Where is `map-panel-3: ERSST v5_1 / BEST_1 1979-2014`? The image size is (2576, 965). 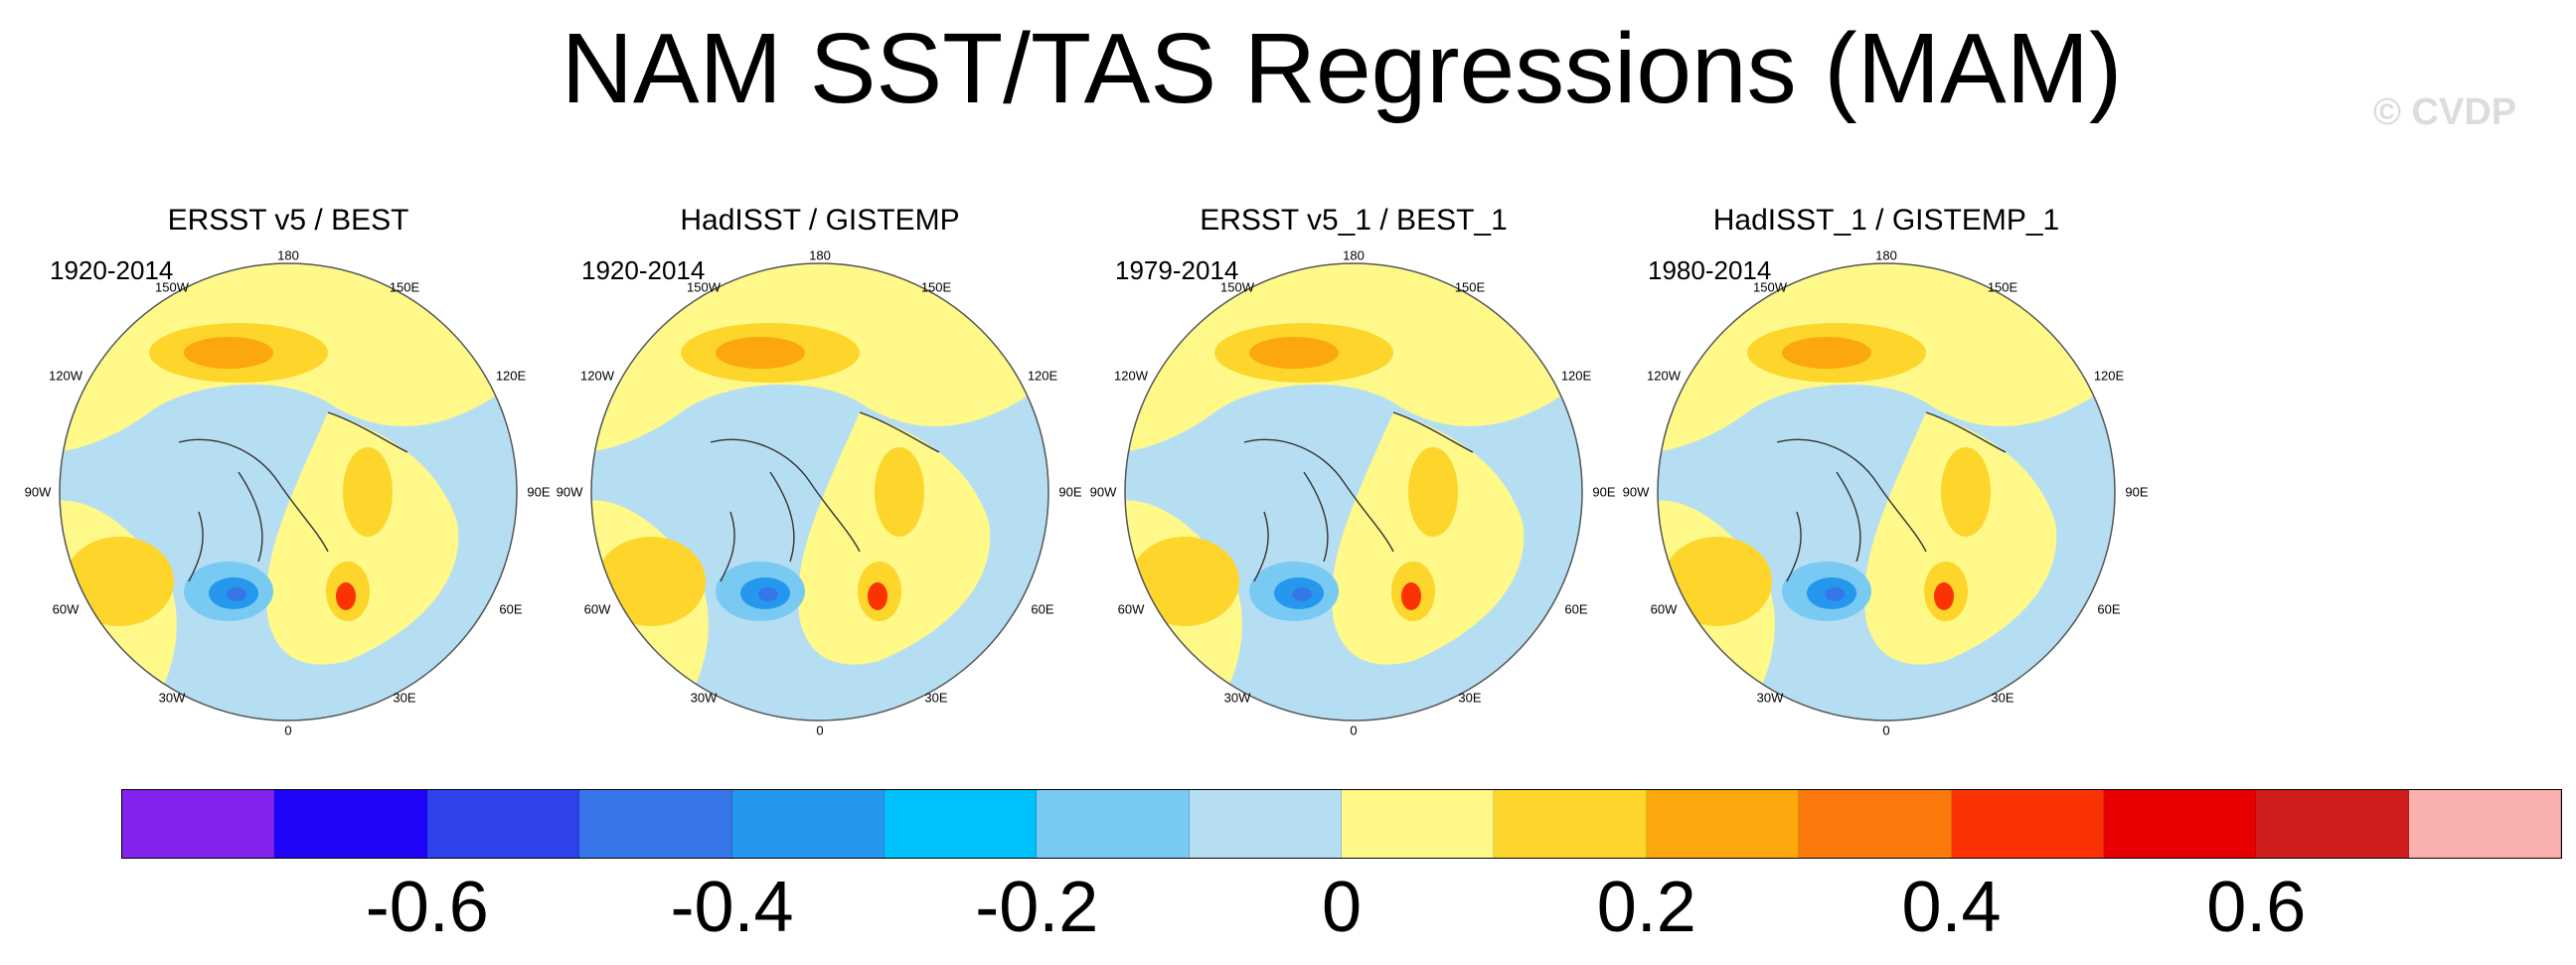
map-panel-3: ERSST v5_1 / BEST_1 1979-2014 is located at coordinates (1353, 482).